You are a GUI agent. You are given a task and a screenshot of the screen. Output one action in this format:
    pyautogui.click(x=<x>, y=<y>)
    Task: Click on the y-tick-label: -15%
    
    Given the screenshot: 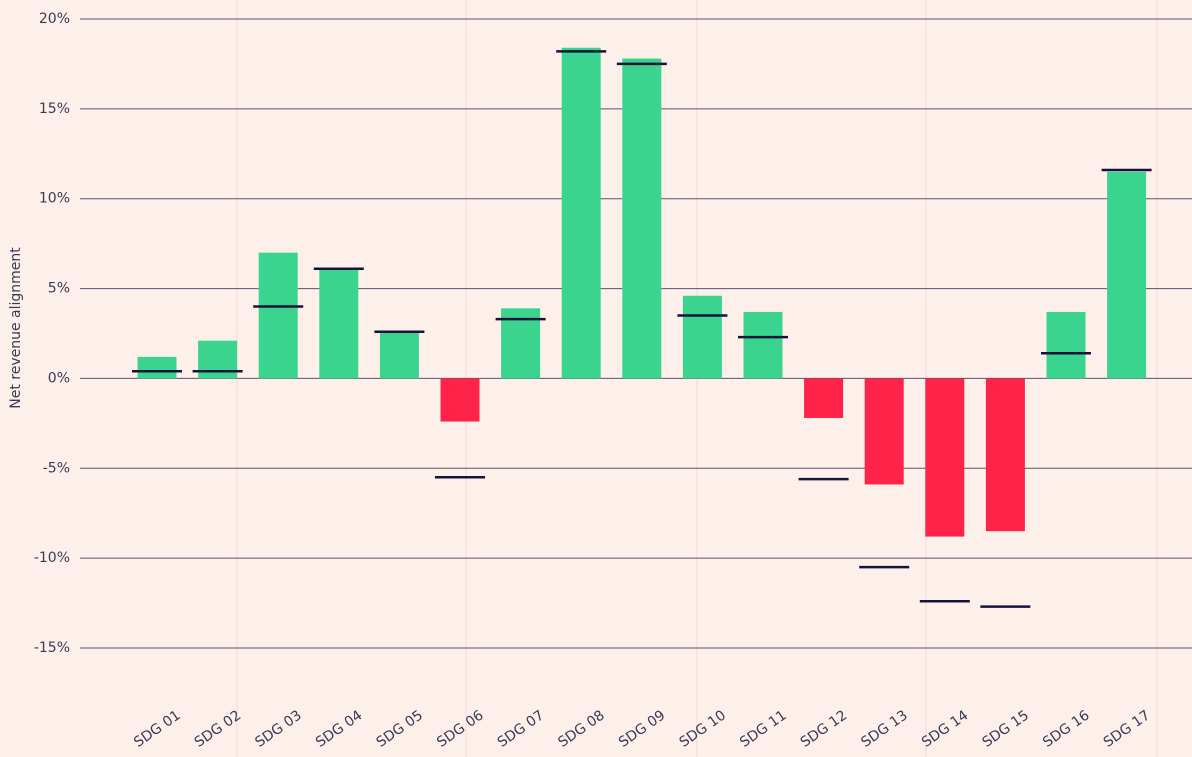 What is the action you would take?
    pyautogui.click(x=52, y=648)
    